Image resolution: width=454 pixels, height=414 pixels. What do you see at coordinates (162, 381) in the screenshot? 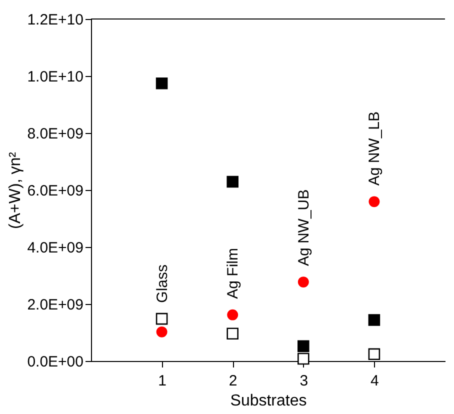
I see `x-tick-label: 1` at bounding box center [162, 381].